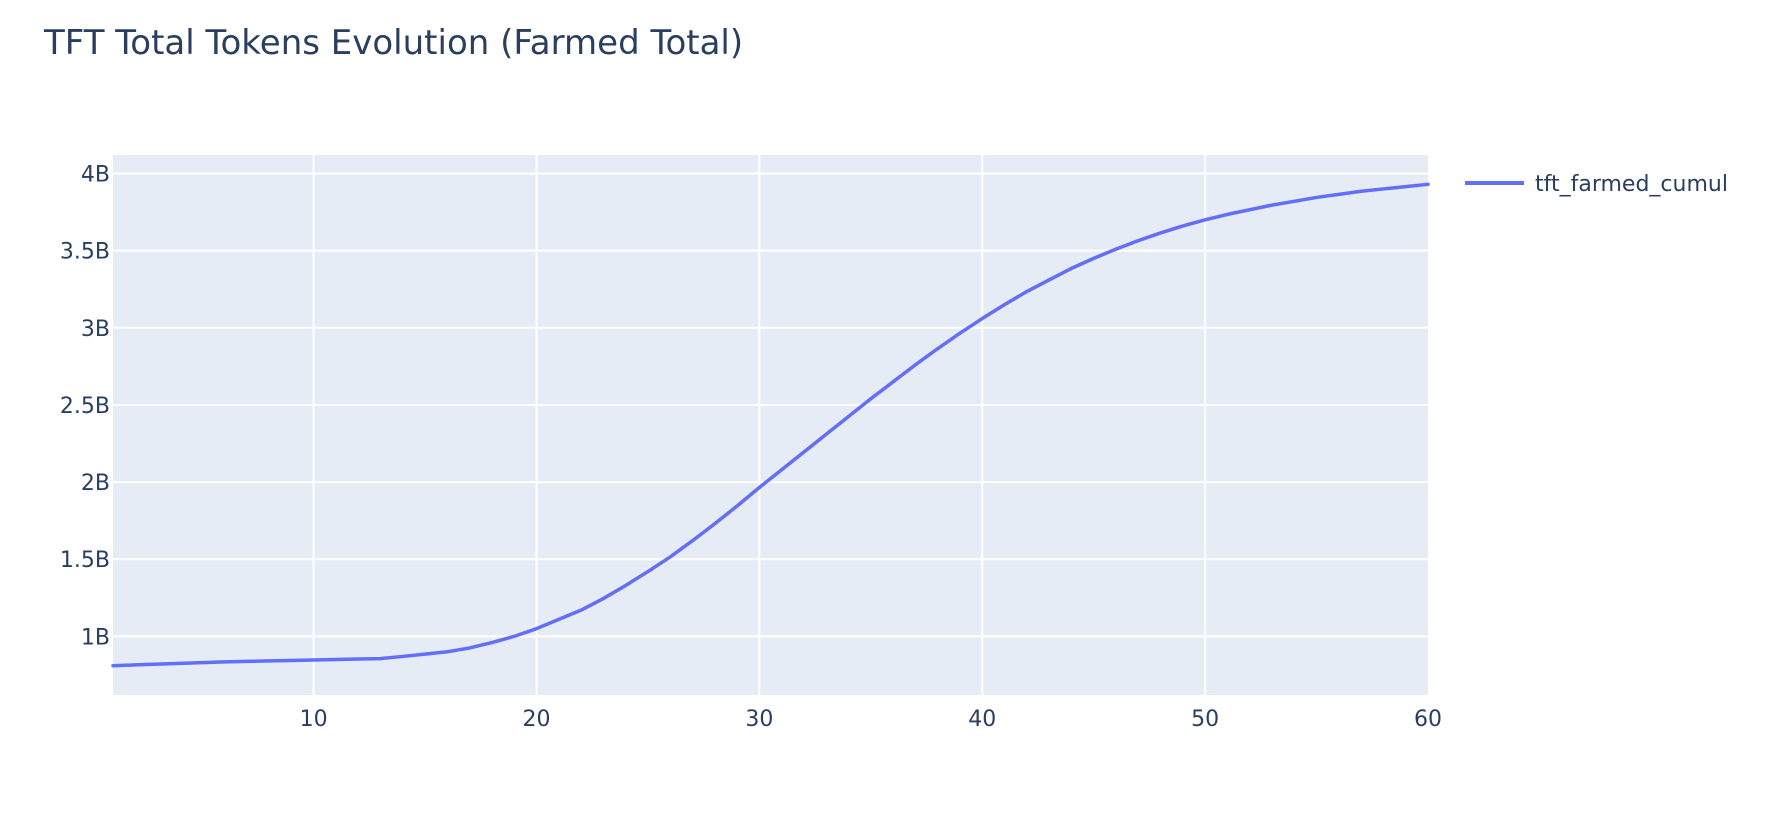  I want to click on x-tick-label: 30, so click(759, 719).